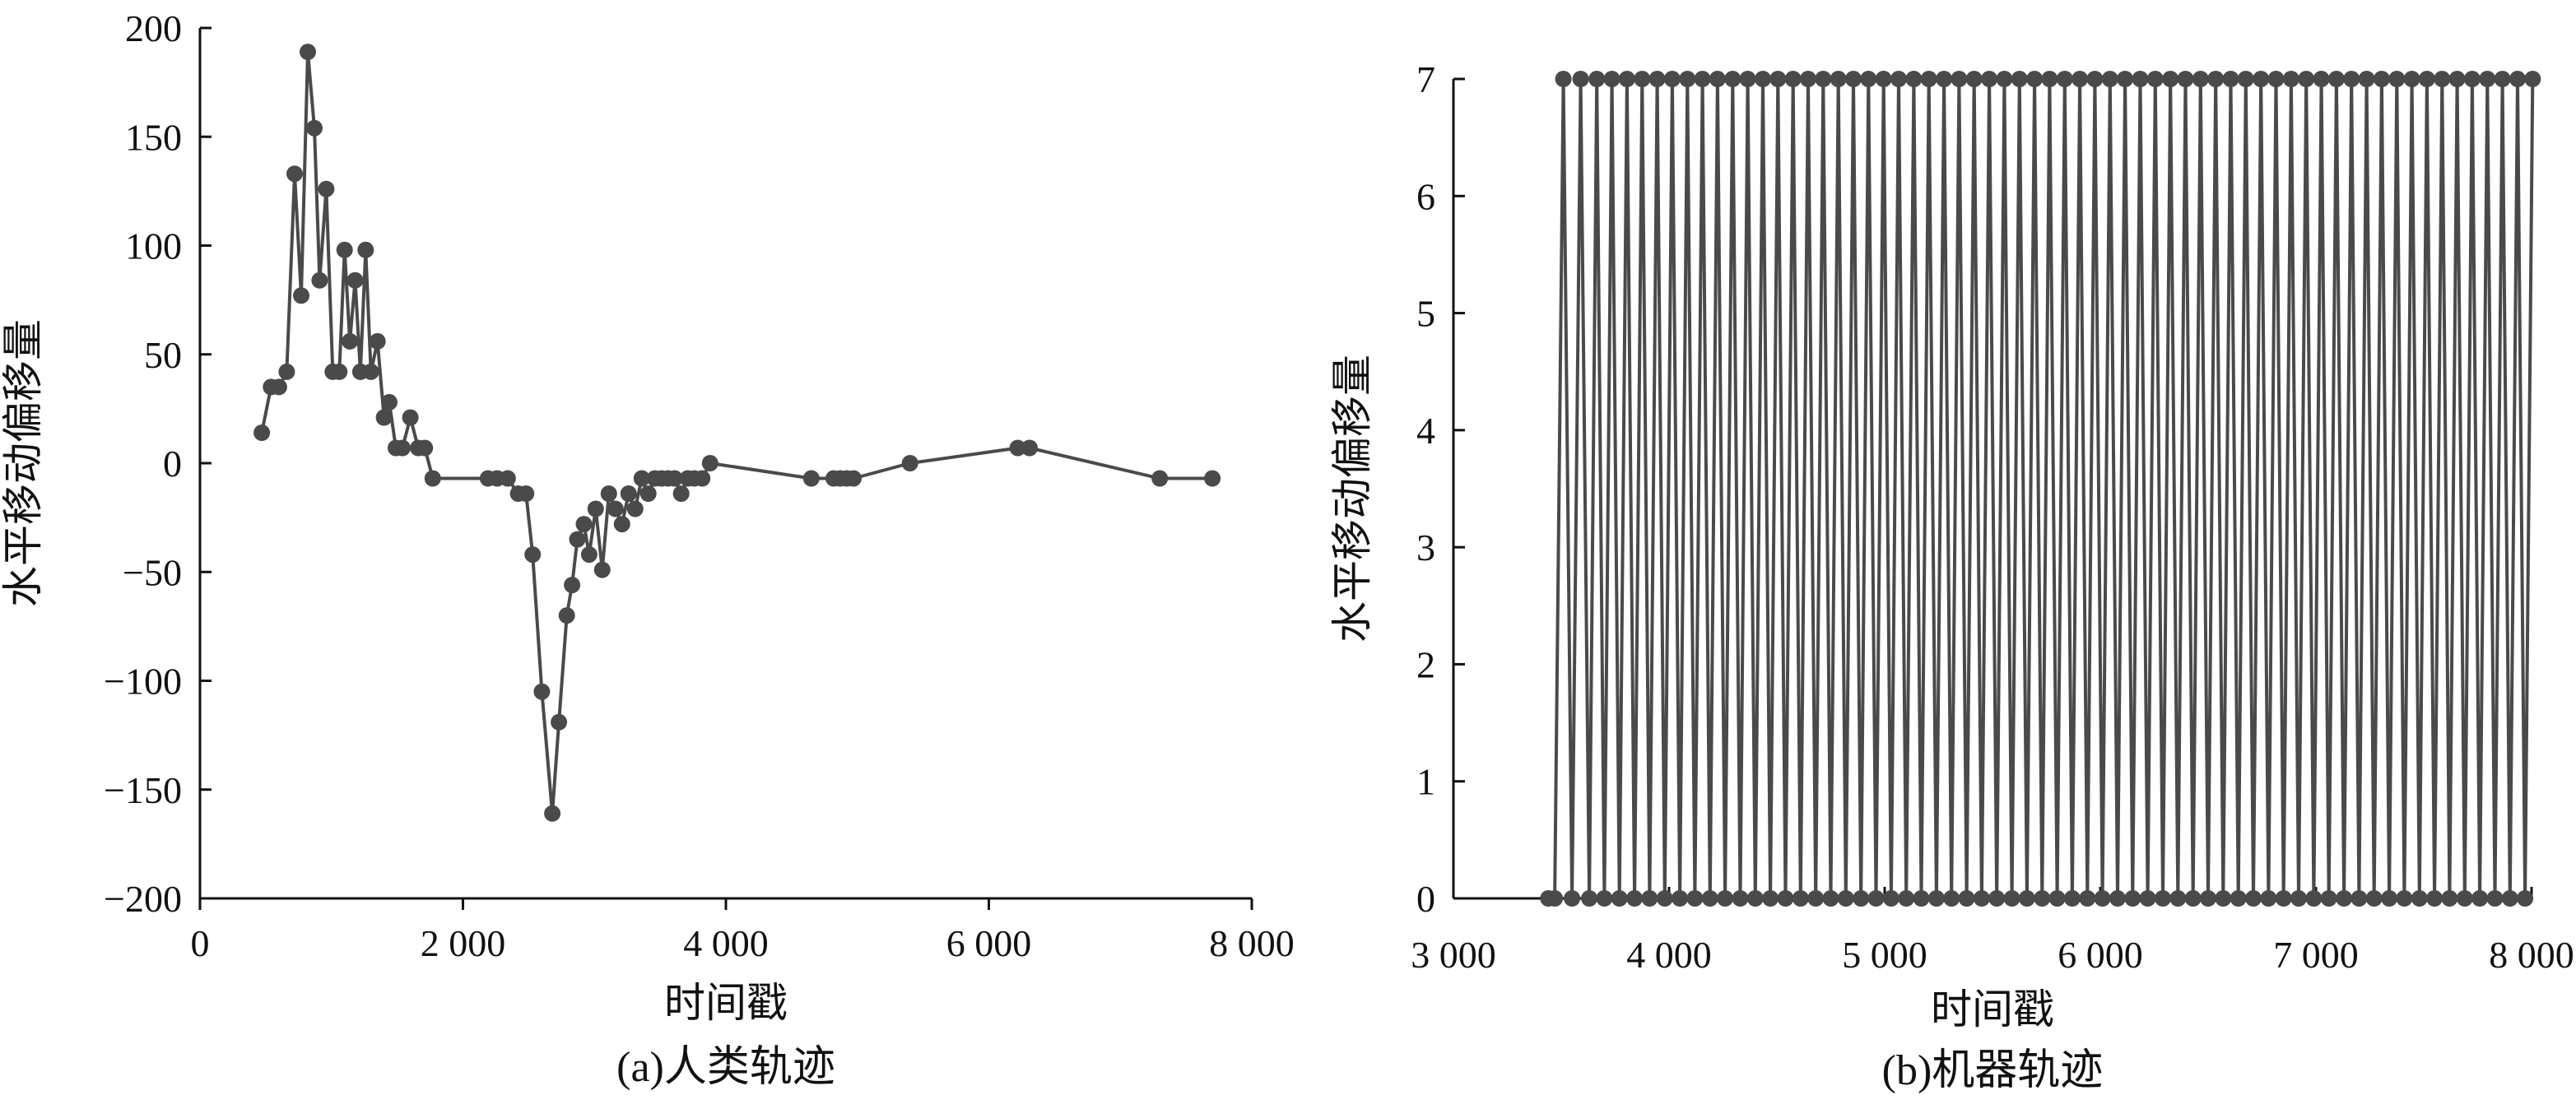  I want to click on y-tick-label: −200, so click(143, 899).